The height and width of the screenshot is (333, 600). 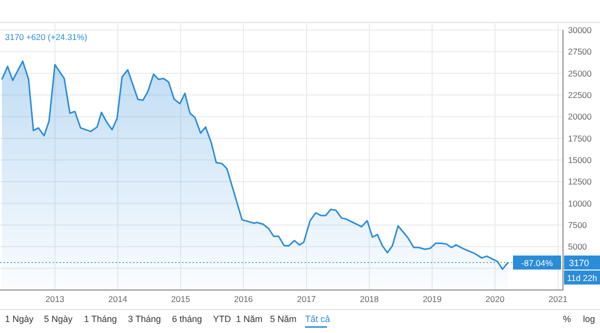 I want to click on y-tick-label: 17500, so click(x=580, y=138).